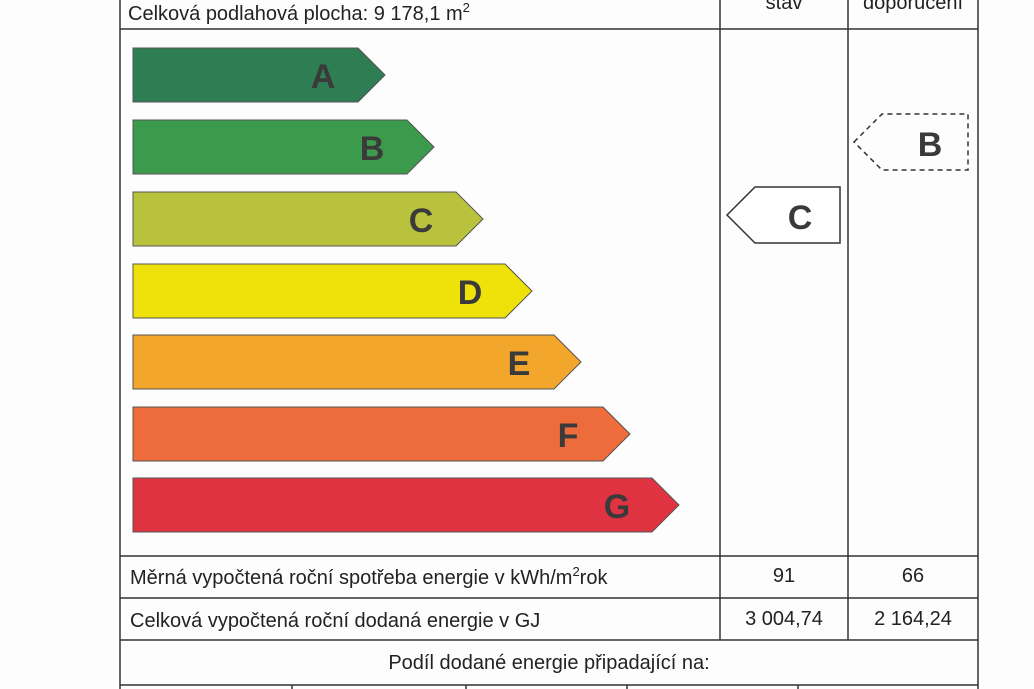  I want to click on class-letter: G, so click(617, 507).